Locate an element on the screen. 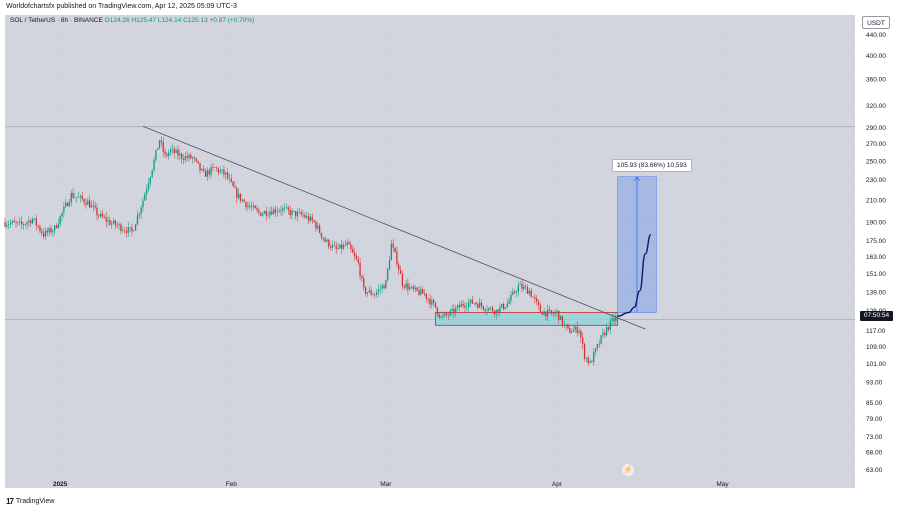  symbol-name: SOL / TetherUS · 8h · BINANCE is located at coordinates (56, 20).